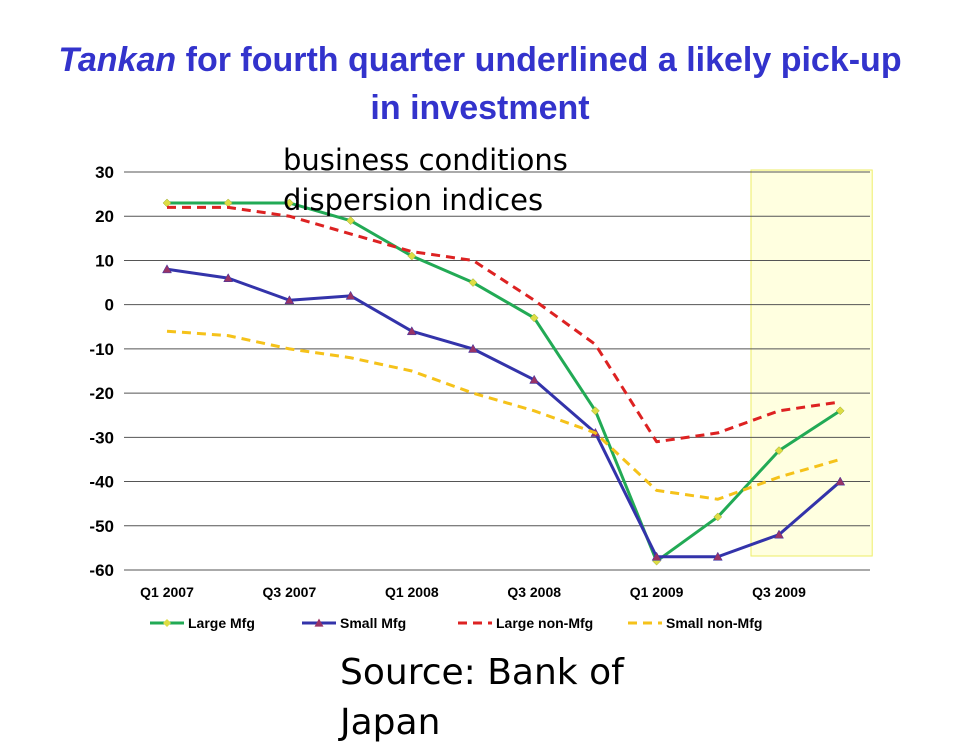  Describe the element at coordinates (373, 623) in the screenshot. I see `legend-label: Small Mfg` at that location.